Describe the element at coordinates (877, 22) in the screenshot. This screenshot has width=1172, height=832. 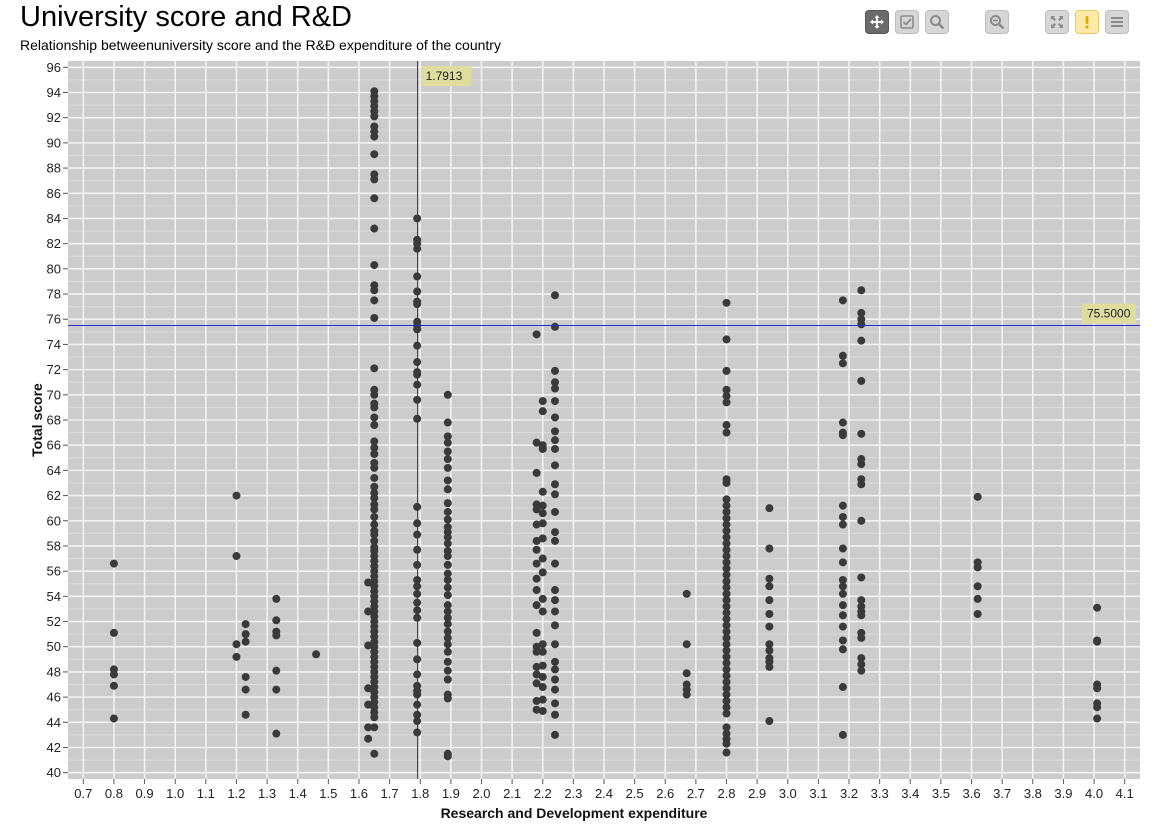
I see `pan-button` at that location.